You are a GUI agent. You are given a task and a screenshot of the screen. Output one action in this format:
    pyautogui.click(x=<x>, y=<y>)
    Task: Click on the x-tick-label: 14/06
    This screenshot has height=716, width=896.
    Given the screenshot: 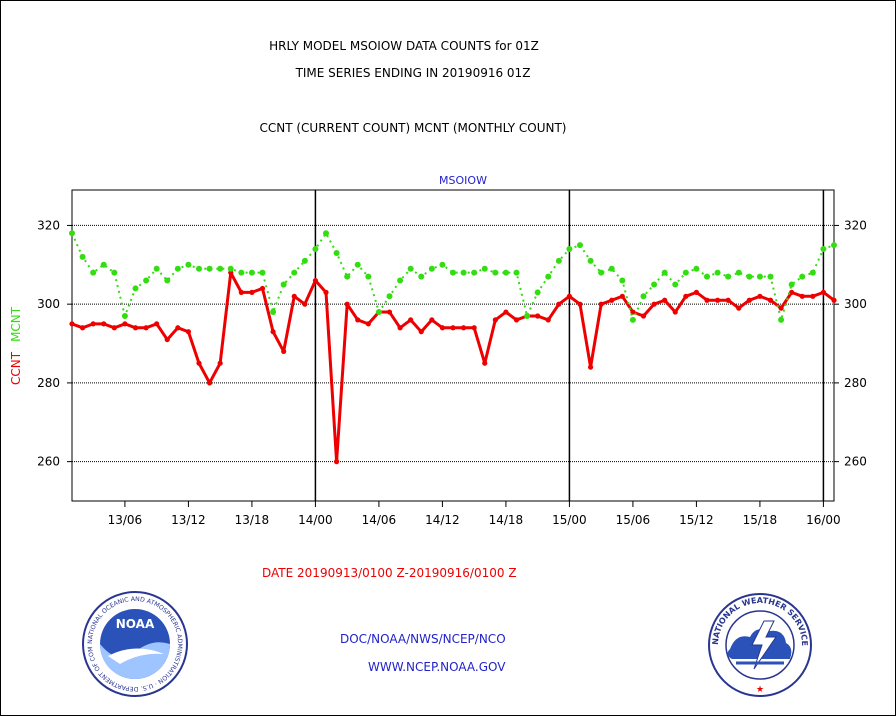 What is the action you would take?
    pyautogui.click(x=379, y=520)
    